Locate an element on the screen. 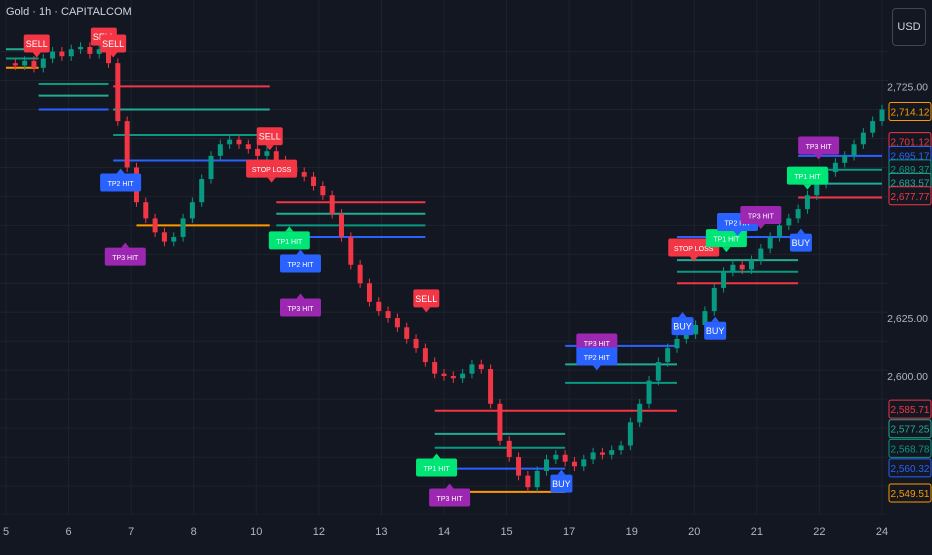 This screenshot has height=555, width=932. time-axis: 5 6 7 8 10 12 13 14 15 17 19 20 21 22 24 is located at coordinates (466, 532).